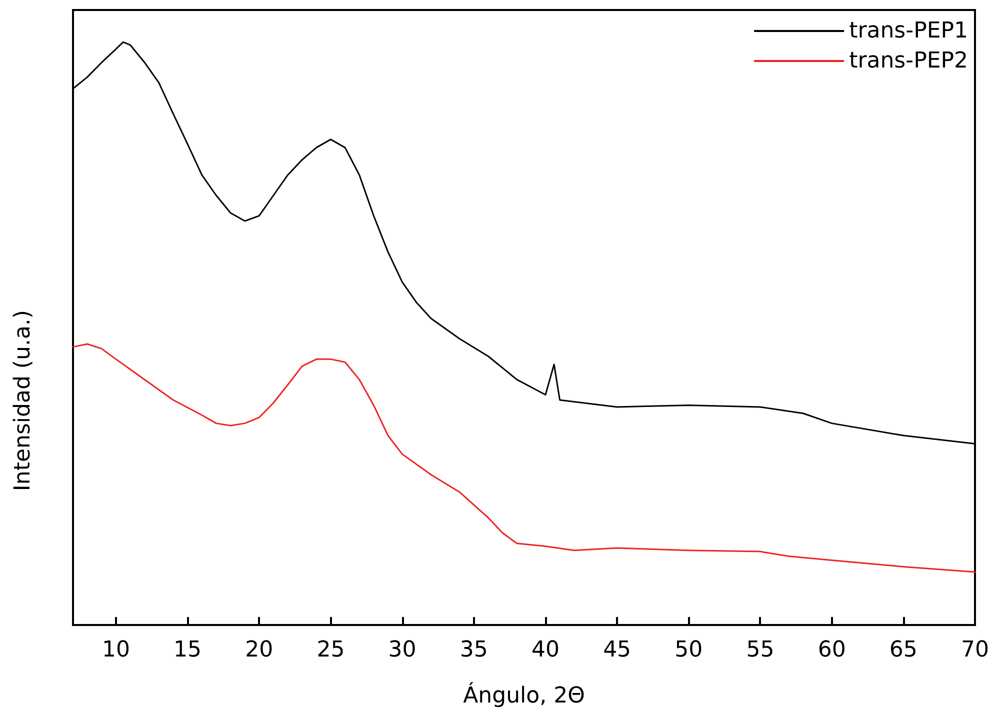 This screenshot has height=721, width=993. Describe the element at coordinates (975, 650) in the screenshot. I see `x-tick-label: 70` at that location.